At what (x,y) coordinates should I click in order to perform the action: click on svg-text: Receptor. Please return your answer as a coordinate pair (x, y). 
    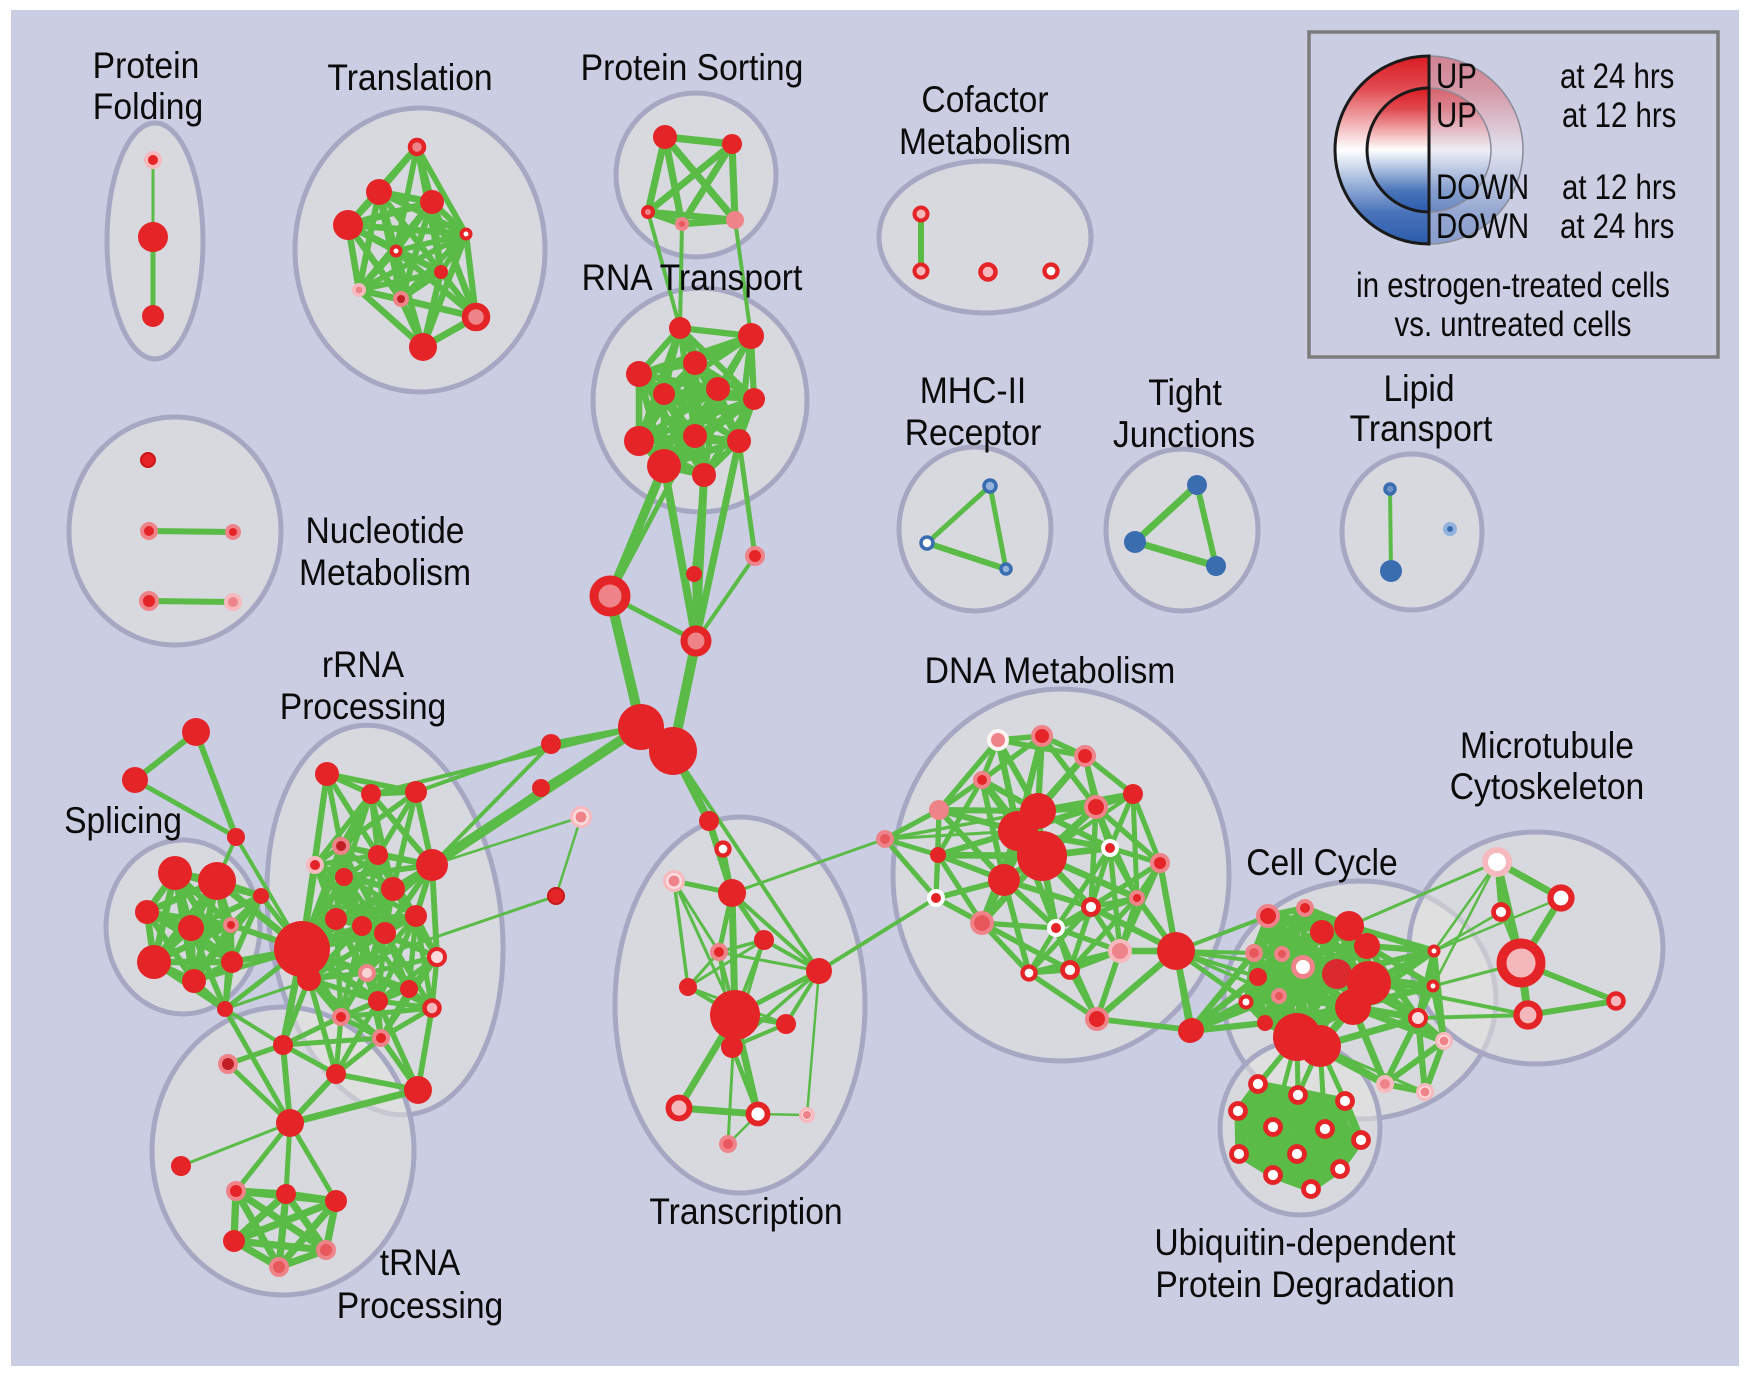
    Looking at the image, I should click on (973, 433).